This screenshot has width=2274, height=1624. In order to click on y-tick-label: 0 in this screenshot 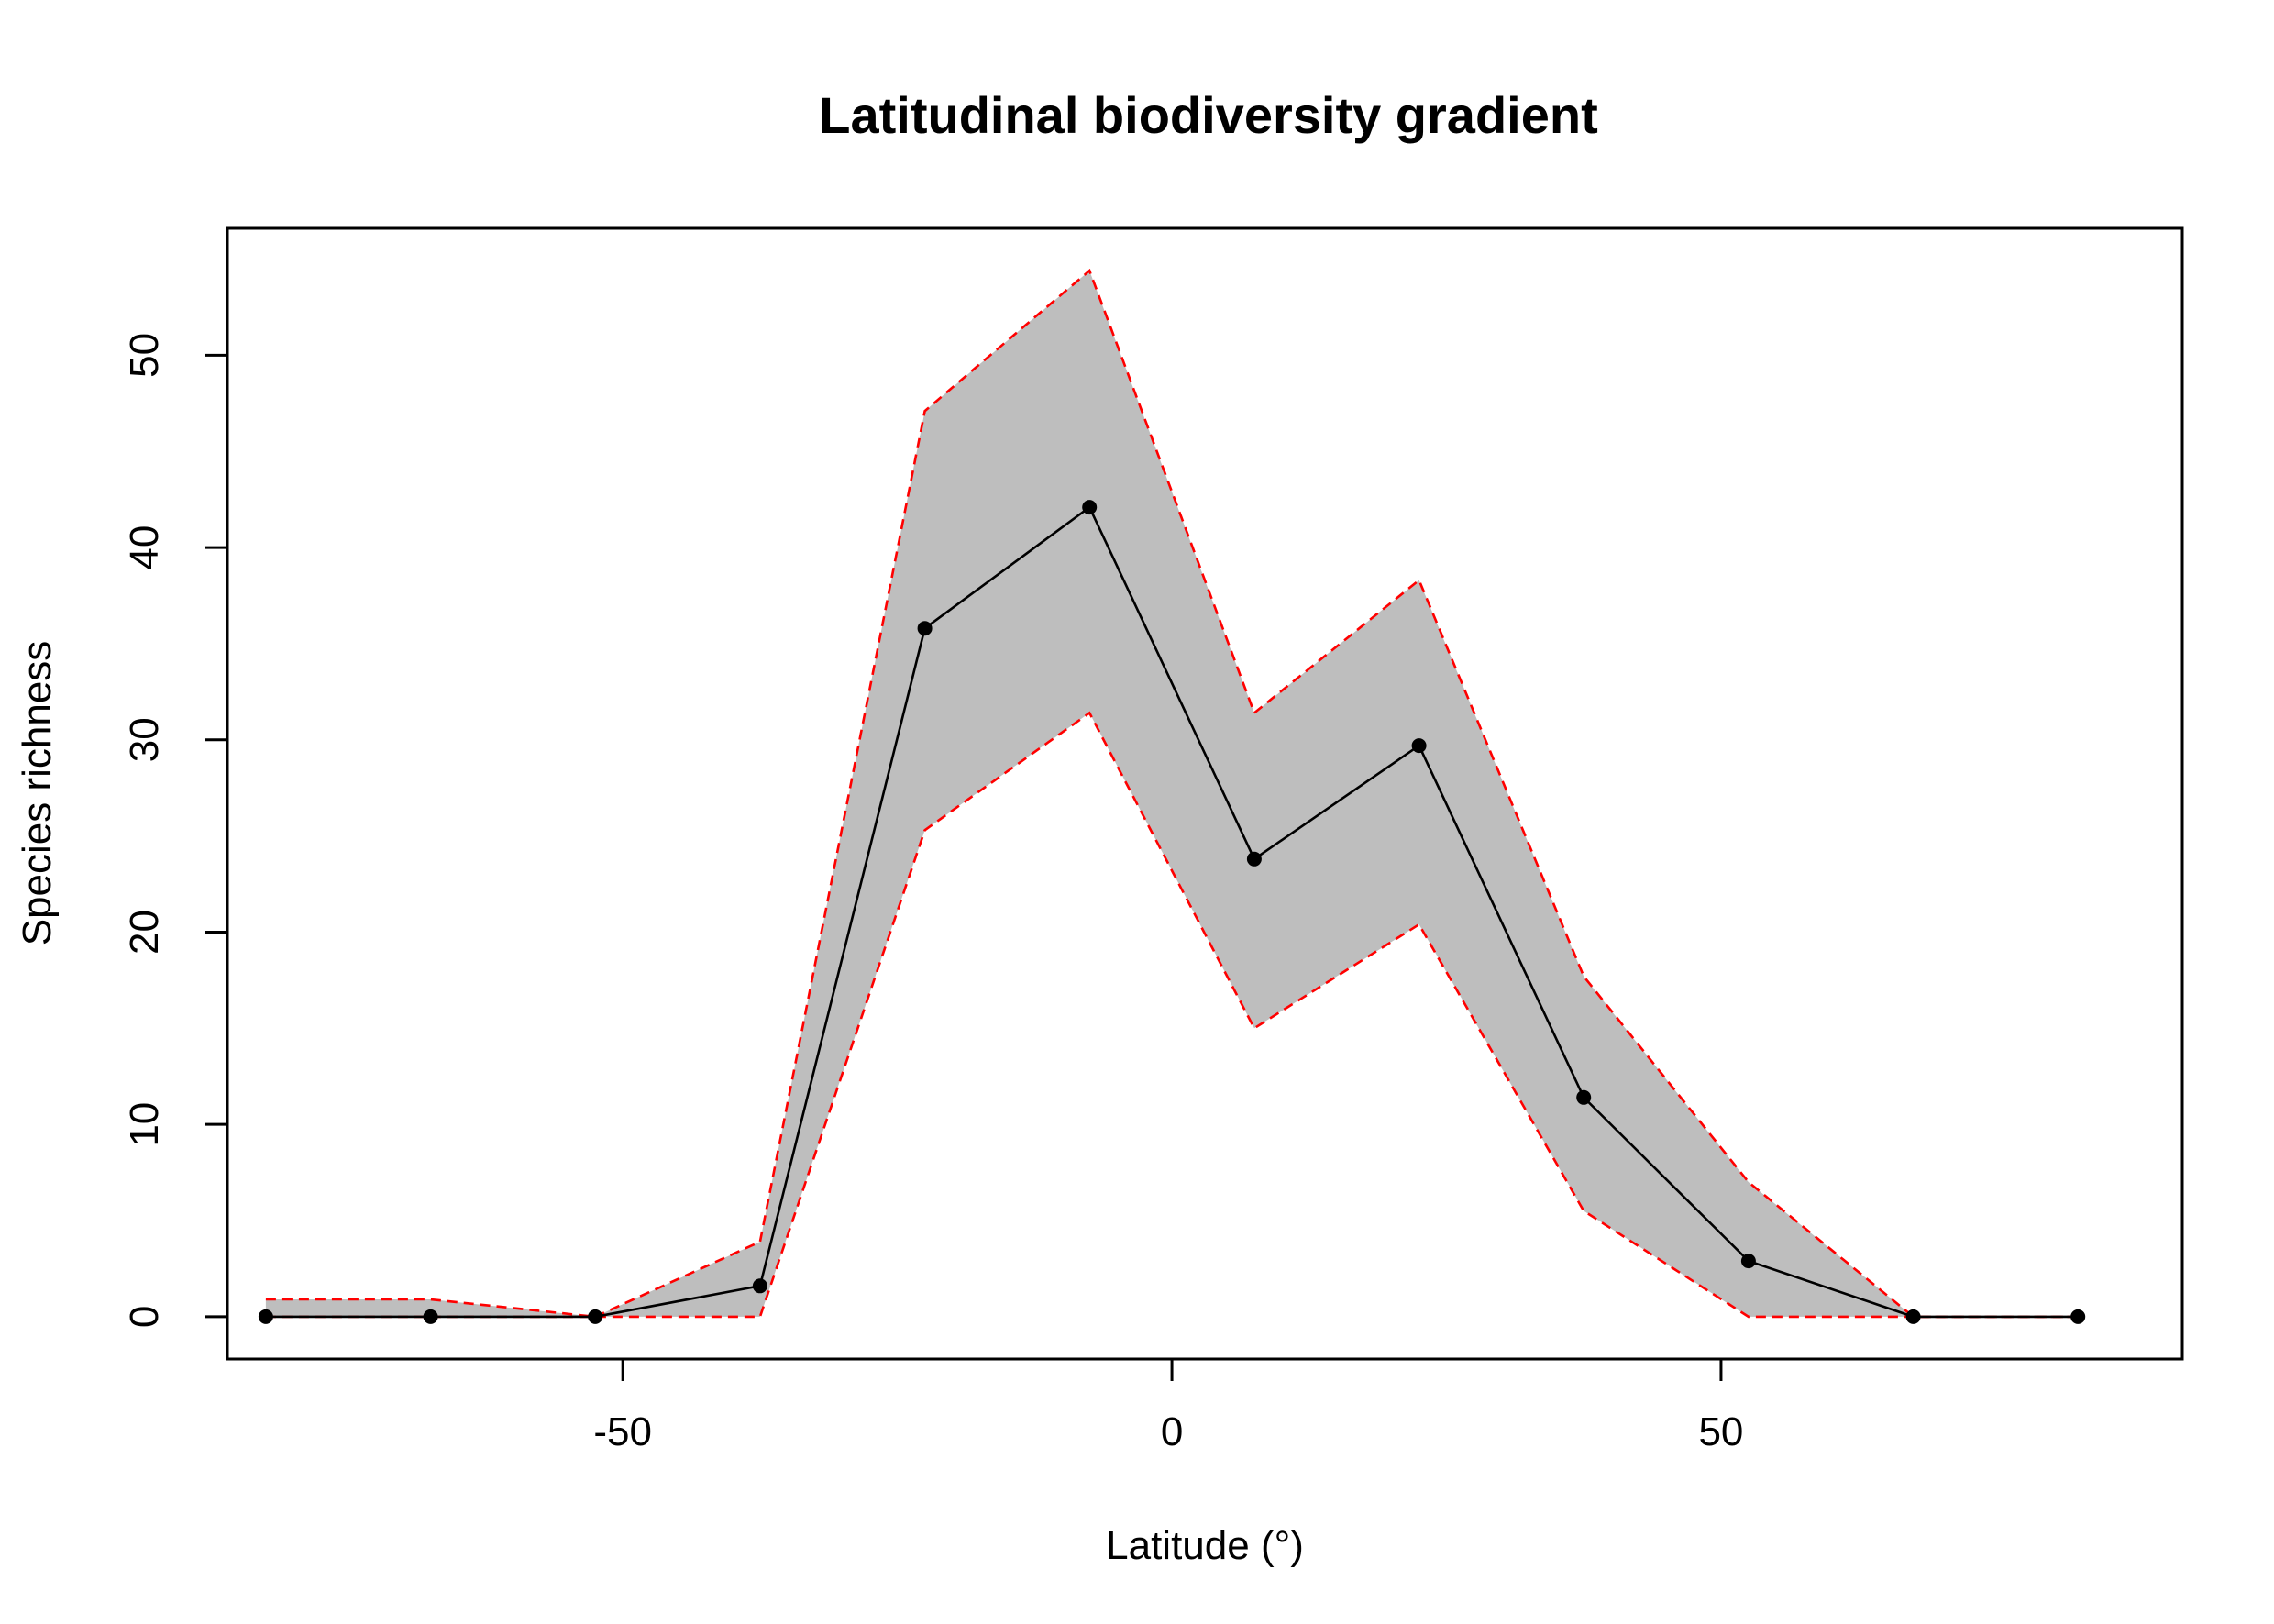, I will do `click(144, 1317)`.